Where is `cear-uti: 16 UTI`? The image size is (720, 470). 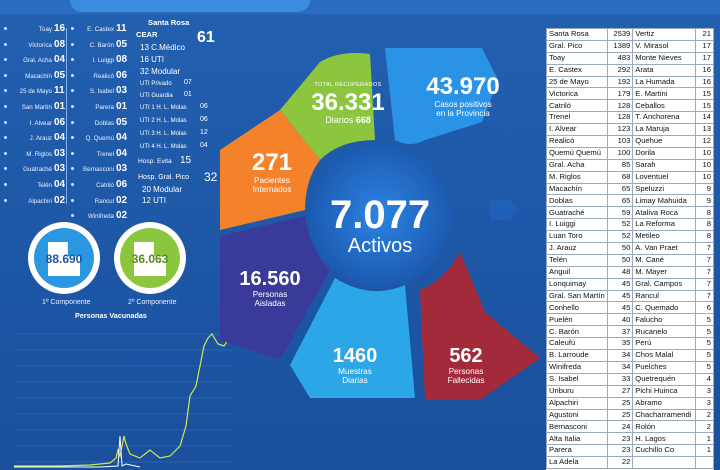
cear-uti: 16 UTI is located at coordinates (152, 59).